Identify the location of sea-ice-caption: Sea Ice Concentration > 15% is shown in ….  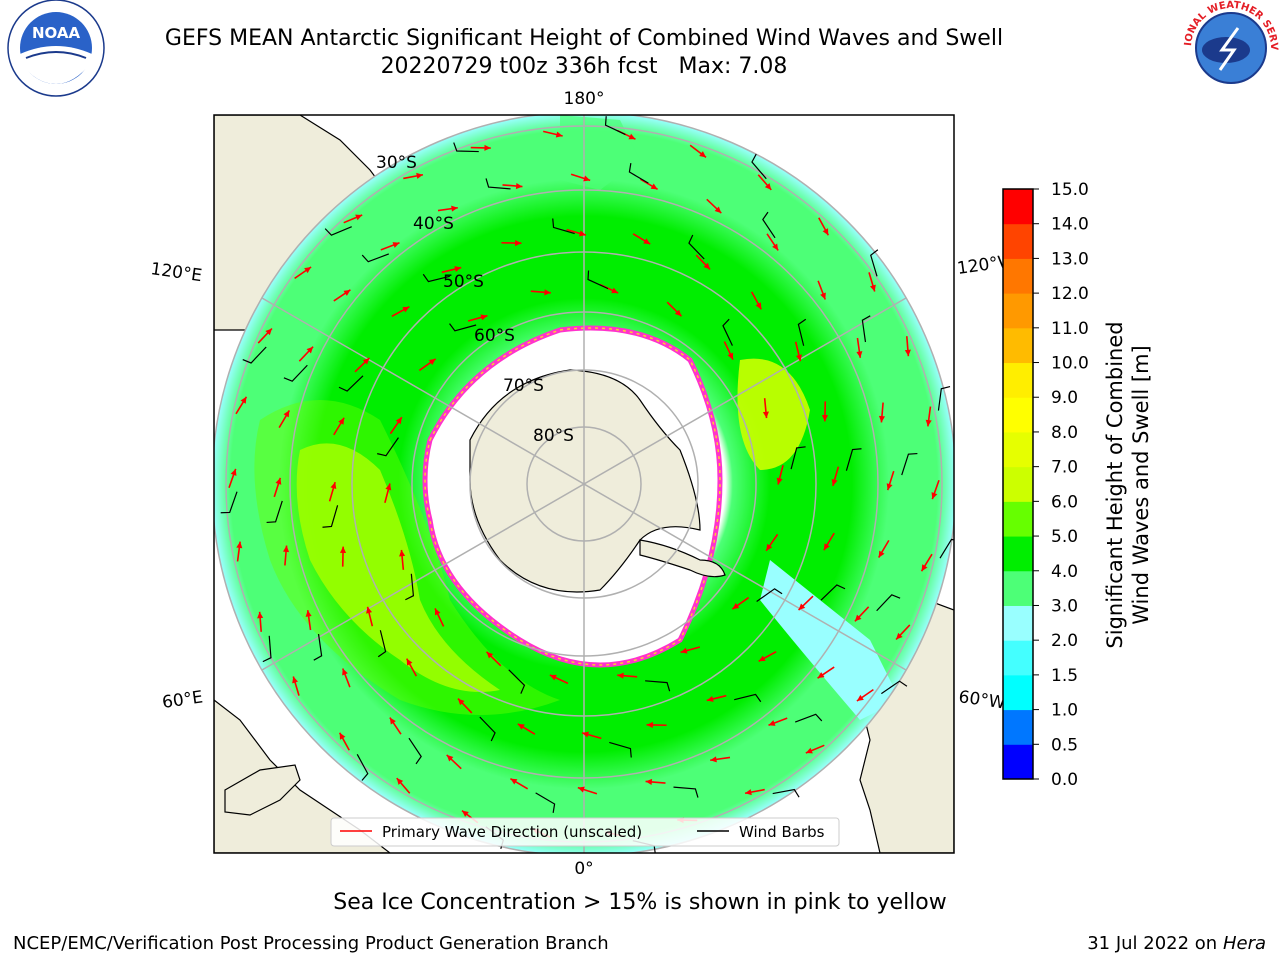
(640, 902).